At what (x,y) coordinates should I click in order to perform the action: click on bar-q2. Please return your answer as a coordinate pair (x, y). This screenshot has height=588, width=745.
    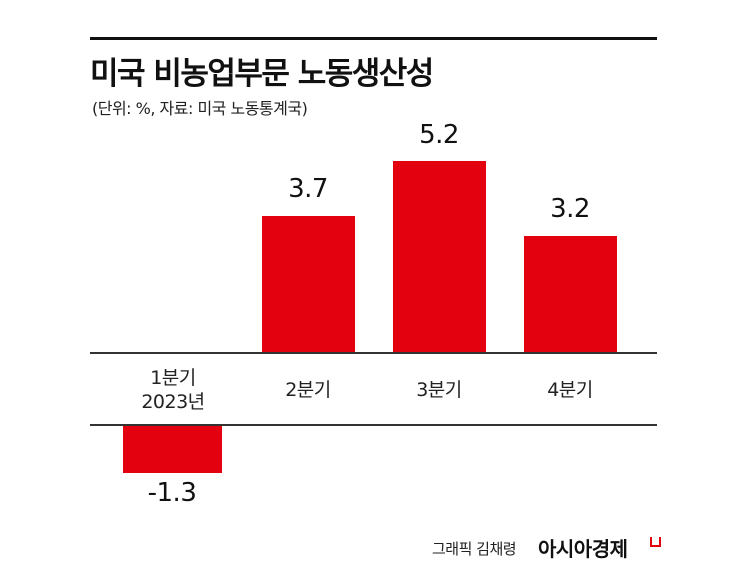
    Looking at the image, I should click on (308, 284).